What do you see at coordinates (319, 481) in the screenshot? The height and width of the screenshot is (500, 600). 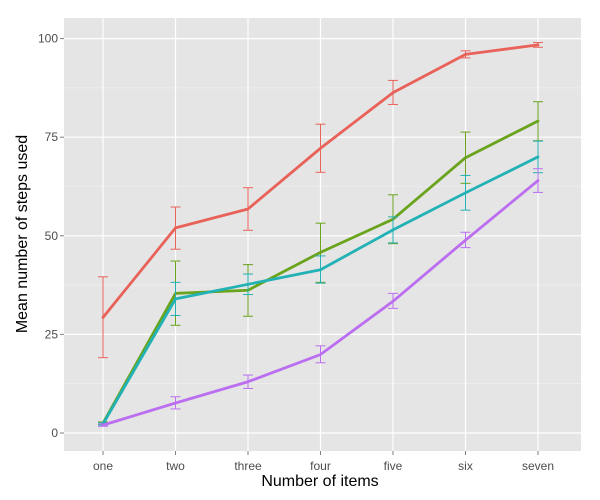 I see `x-axis-title: Number of items` at bounding box center [319, 481].